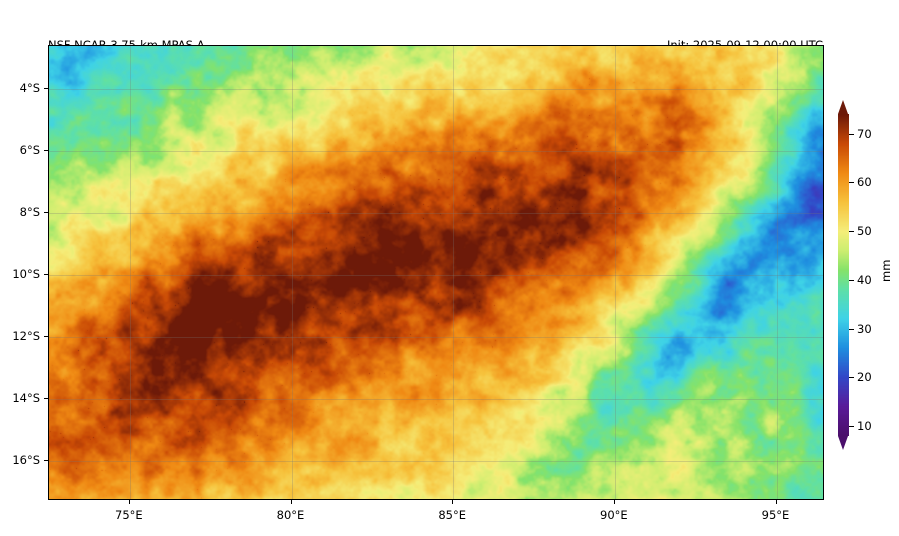  I want to click on y-tick-label: 16°S, so click(26, 459).